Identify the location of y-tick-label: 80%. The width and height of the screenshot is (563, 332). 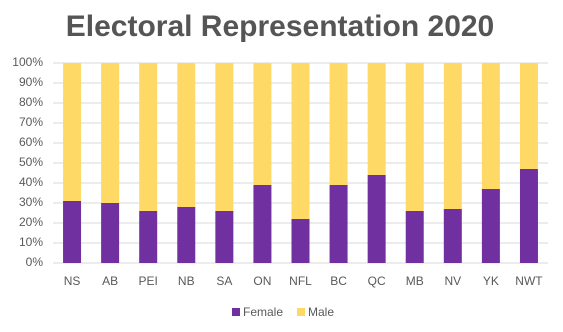
(31, 102).